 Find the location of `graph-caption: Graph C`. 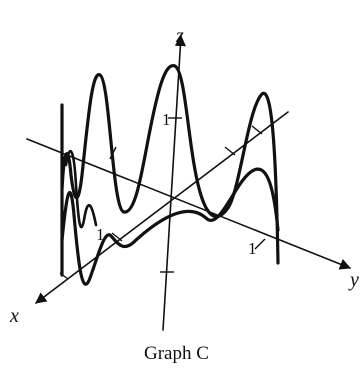

graph-caption: Graph C is located at coordinates (176, 353).